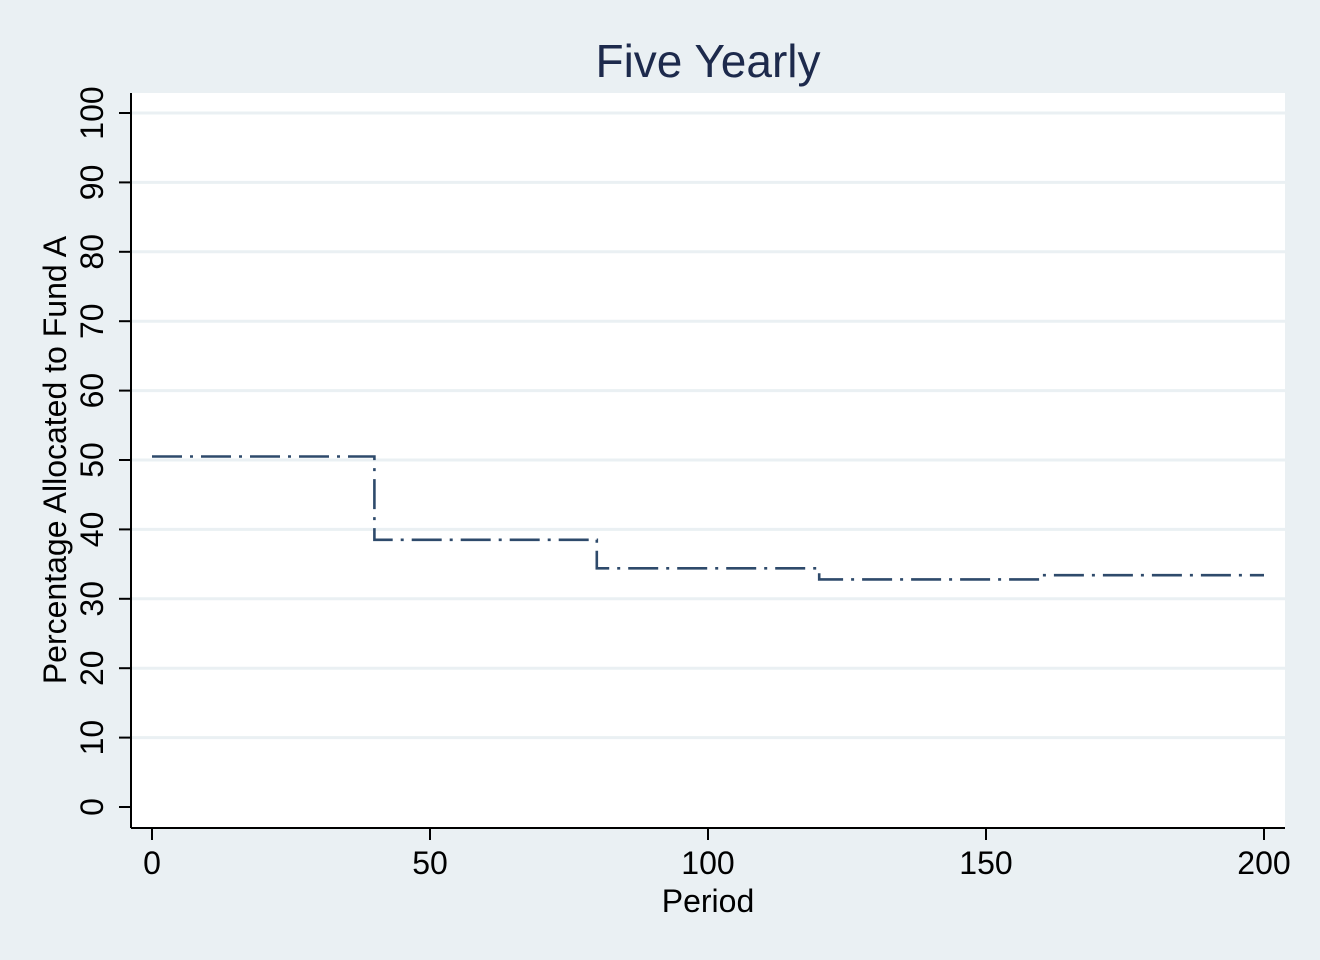  I want to click on x-tick-label-200: 200, so click(1263, 863).